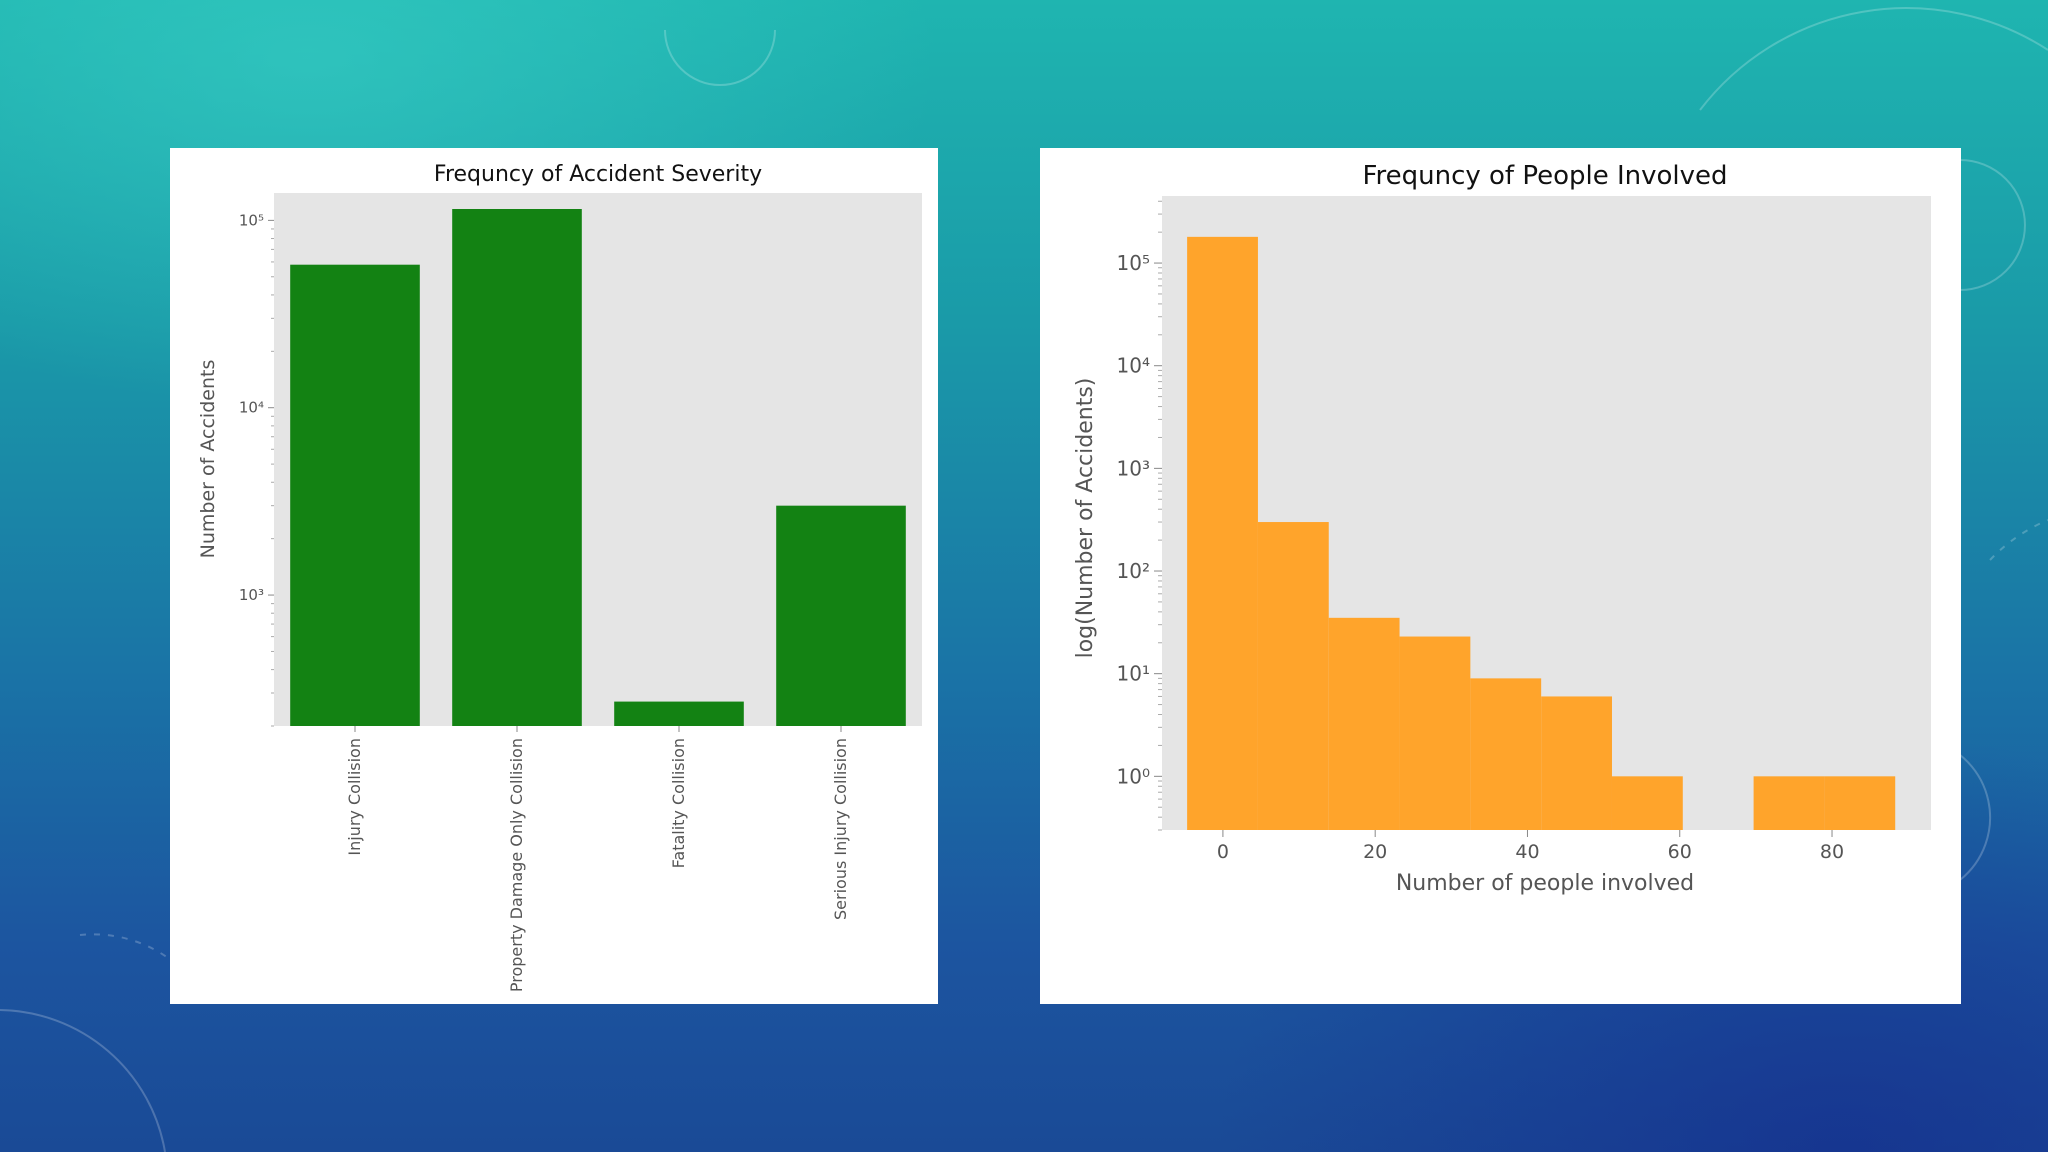 The image size is (2048, 1152). What do you see at coordinates (840, 829) in the screenshot?
I see `x-tick-label: Serious Injury Collision` at bounding box center [840, 829].